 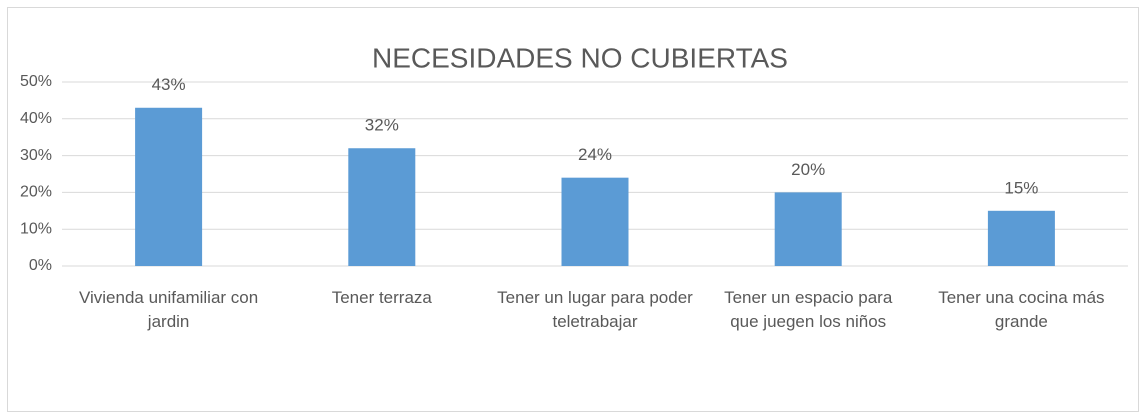 What do you see at coordinates (40, 265) in the screenshot?
I see `y-tick-label: 0%` at bounding box center [40, 265].